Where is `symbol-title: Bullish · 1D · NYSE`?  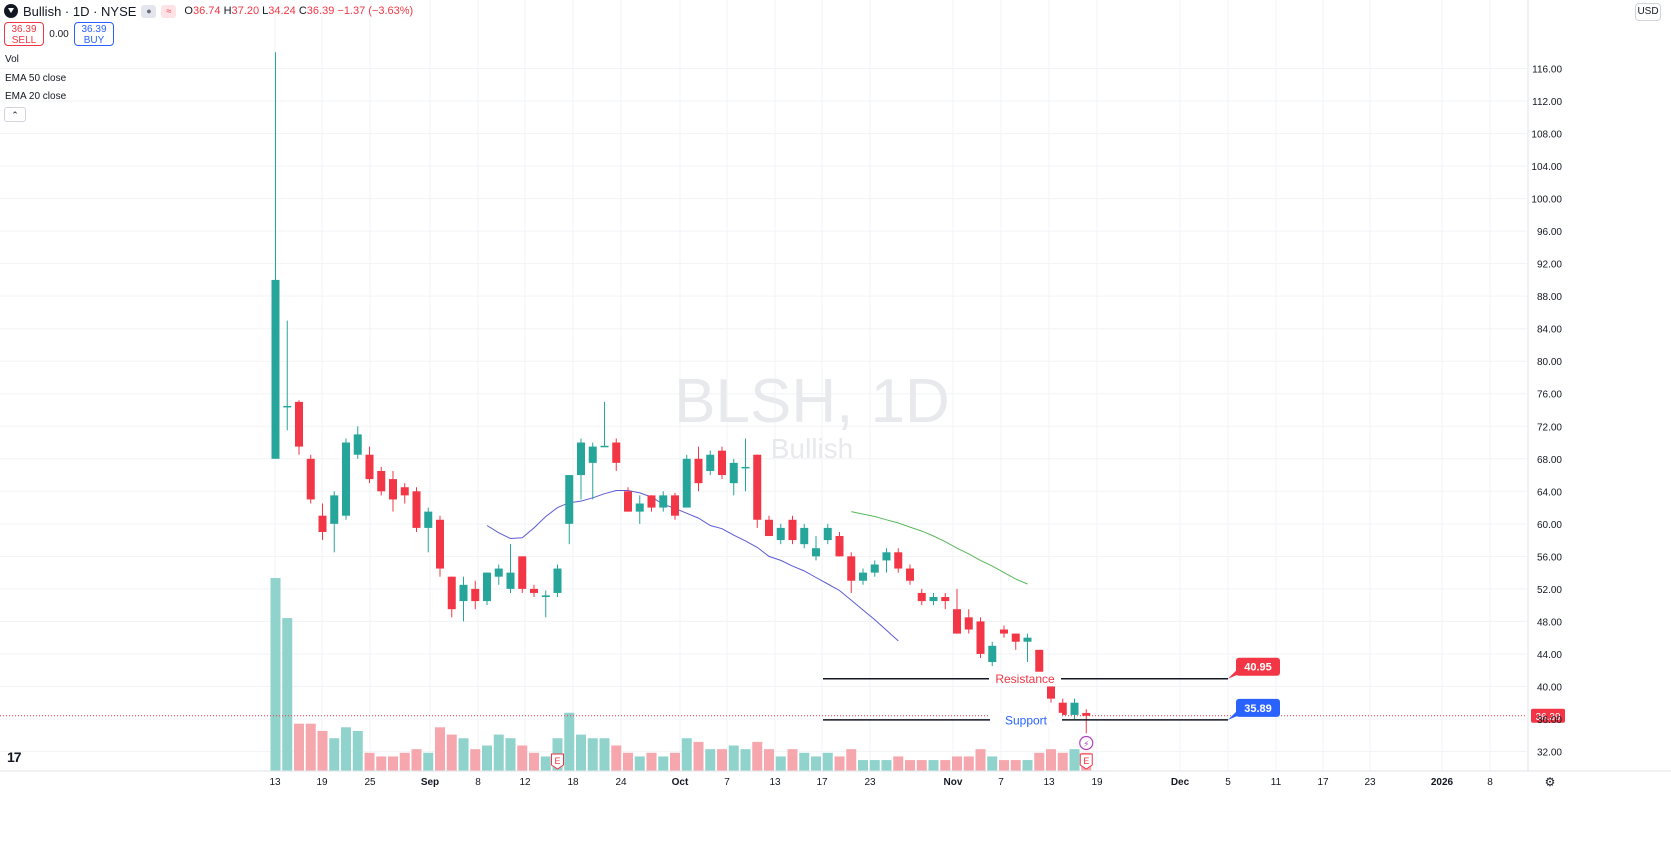
symbol-title: Bullish · 1D · NYSE is located at coordinates (80, 11).